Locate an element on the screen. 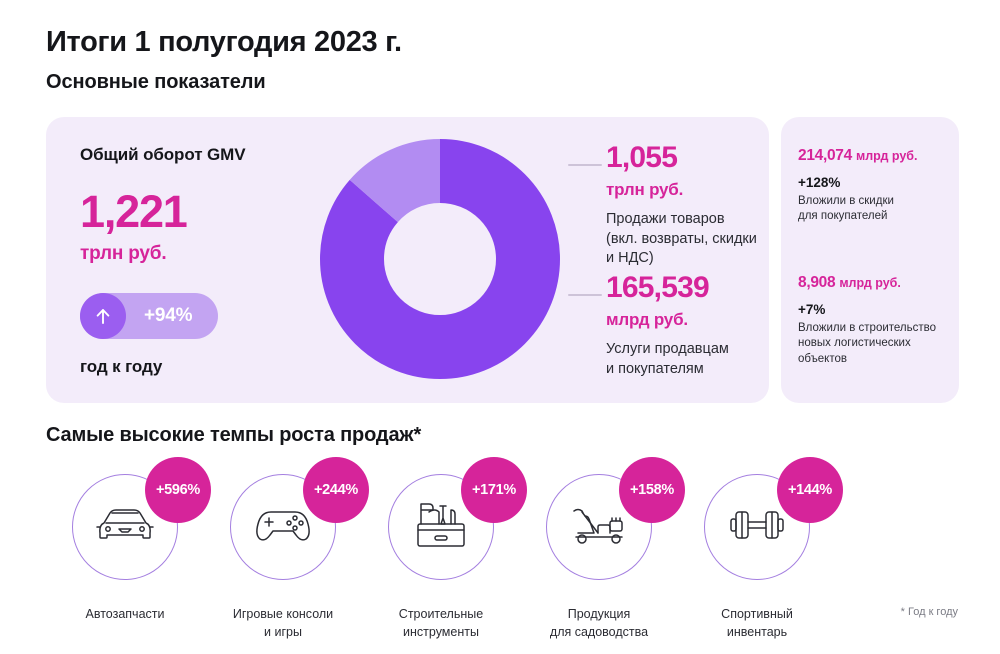 This screenshot has height=654, width=1000. gmv-label: Общий оборот GMV is located at coordinates (163, 154).